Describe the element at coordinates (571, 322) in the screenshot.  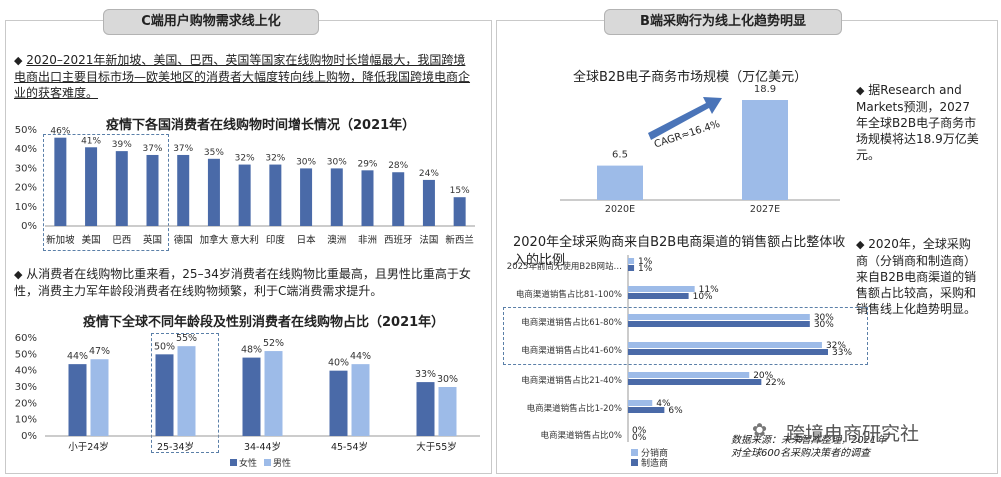
I see `chart4-category-label: 电商渠道销售占比61-80%` at that location.